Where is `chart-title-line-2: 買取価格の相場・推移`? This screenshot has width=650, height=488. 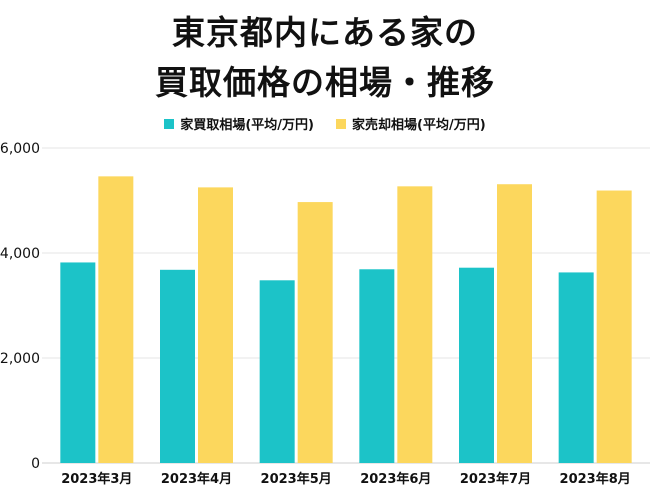 chart-title-line-2: 買取価格の相場・推移 is located at coordinates (325, 82).